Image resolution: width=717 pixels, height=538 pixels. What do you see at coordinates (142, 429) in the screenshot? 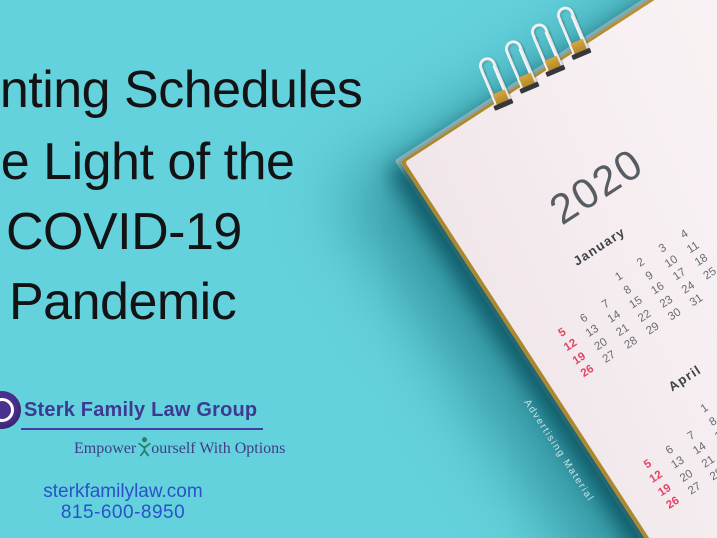
I see `divider-line` at bounding box center [142, 429].